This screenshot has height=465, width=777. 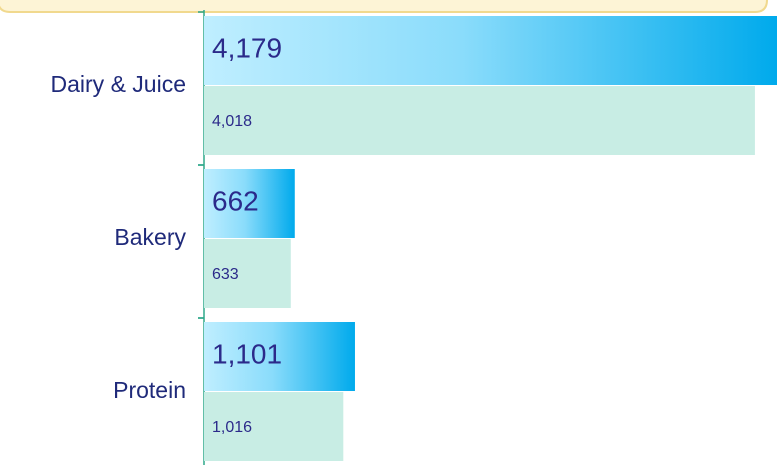 What do you see at coordinates (235, 200) in the screenshot?
I see `value-label: 662` at bounding box center [235, 200].